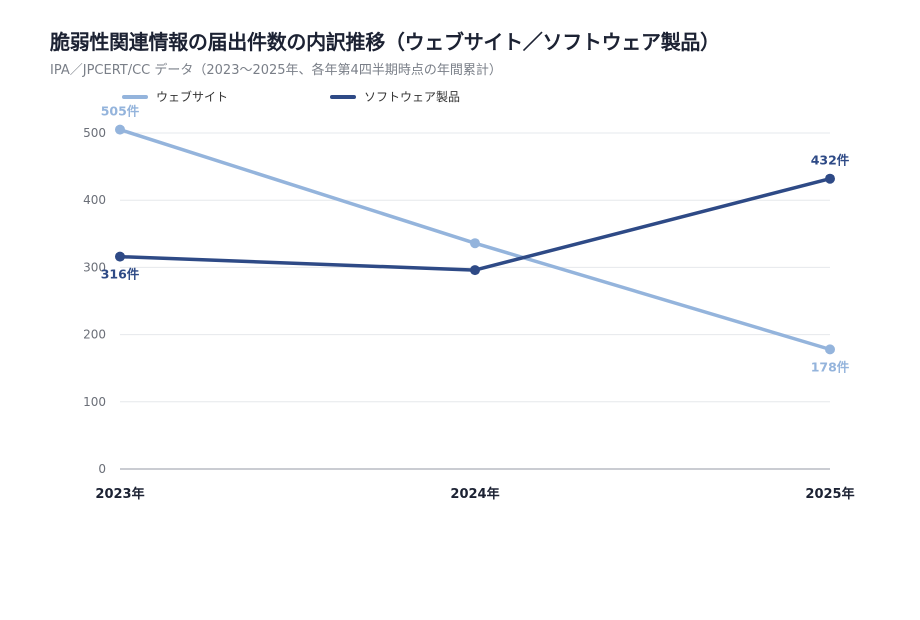  I want to click on series-line-software, so click(475, 224).